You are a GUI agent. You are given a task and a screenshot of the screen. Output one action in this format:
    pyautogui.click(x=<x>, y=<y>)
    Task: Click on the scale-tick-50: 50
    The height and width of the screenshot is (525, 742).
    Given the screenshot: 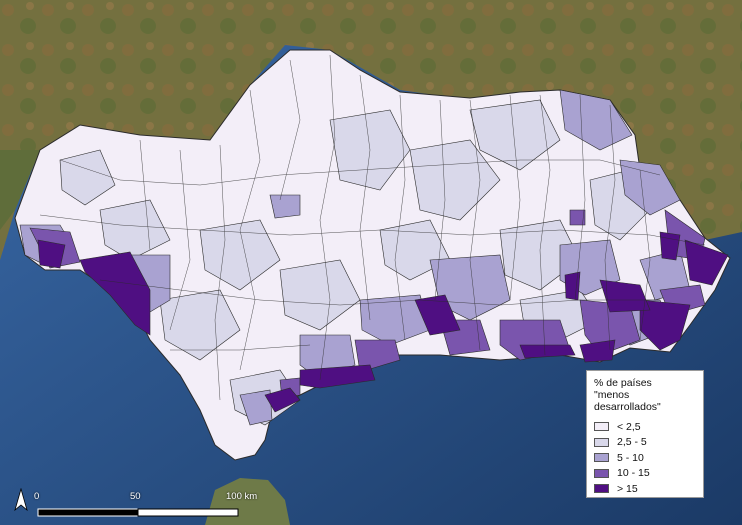 What is the action you would take?
    pyautogui.click(x=135, y=496)
    